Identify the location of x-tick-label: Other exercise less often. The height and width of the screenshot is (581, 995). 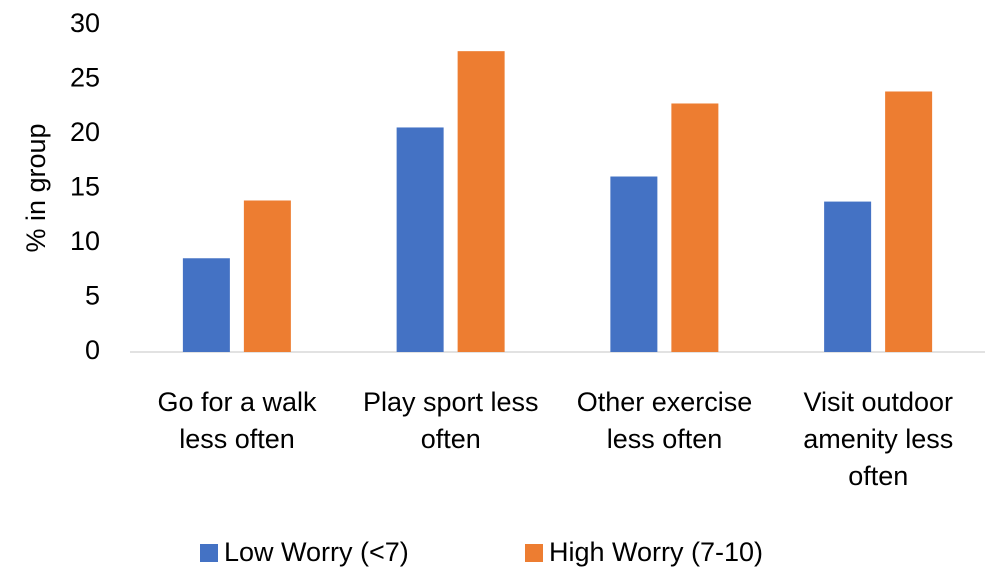
(664, 420).